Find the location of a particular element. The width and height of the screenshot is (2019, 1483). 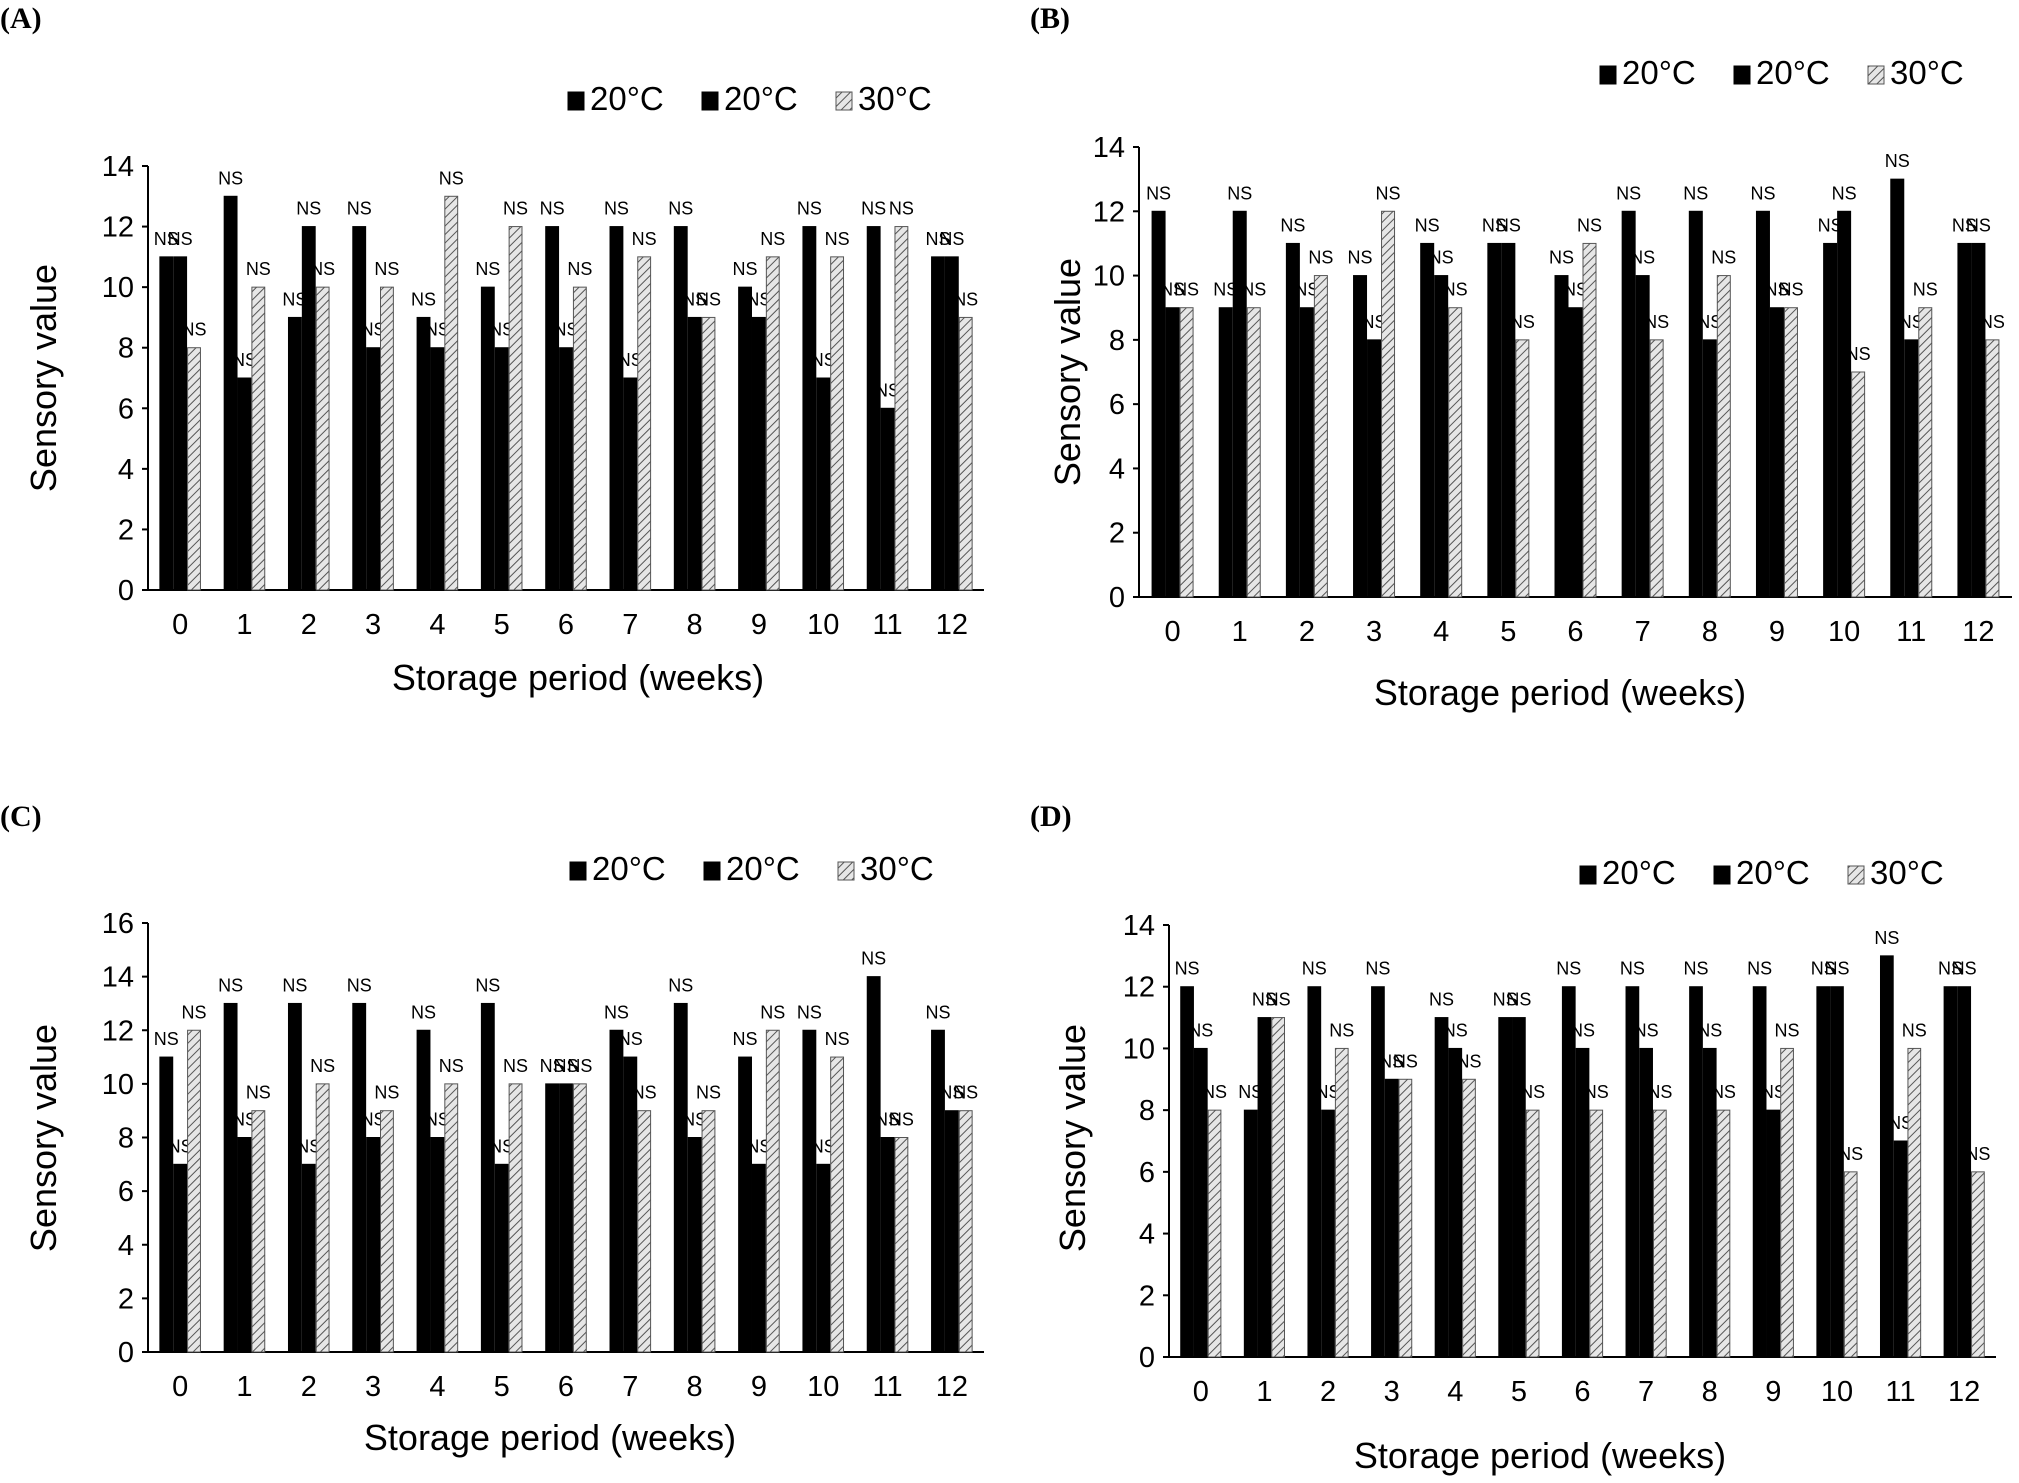

x-tick-label: 11 is located at coordinates (1911, 632).